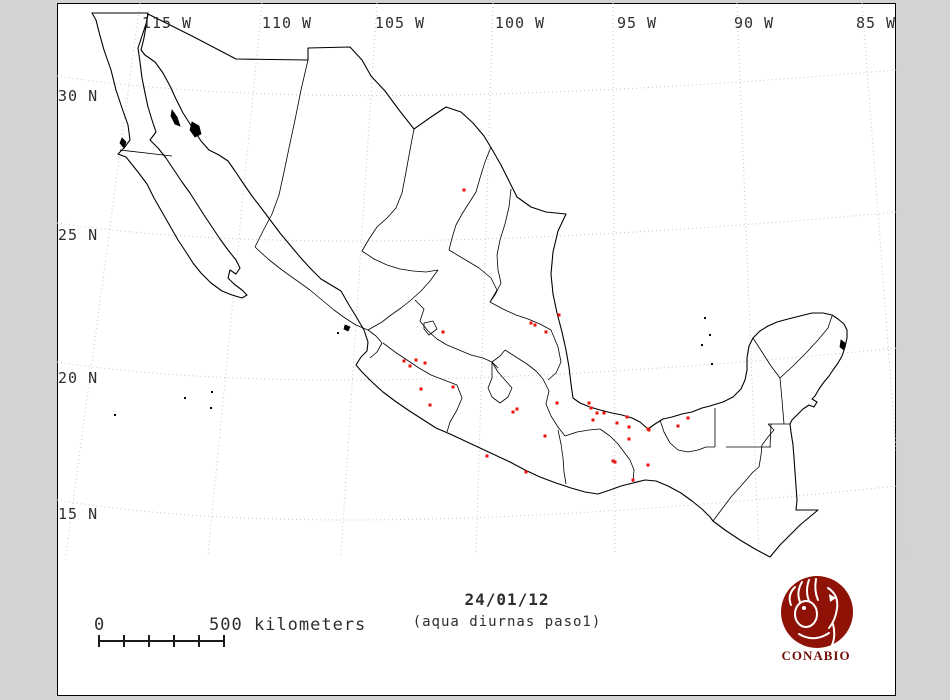 This screenshot has height=700, width=950. What do you see at coordinates (287, 23) in the screenshot?
I see `lon-label: 110 W` at bounding box center [287, 23].